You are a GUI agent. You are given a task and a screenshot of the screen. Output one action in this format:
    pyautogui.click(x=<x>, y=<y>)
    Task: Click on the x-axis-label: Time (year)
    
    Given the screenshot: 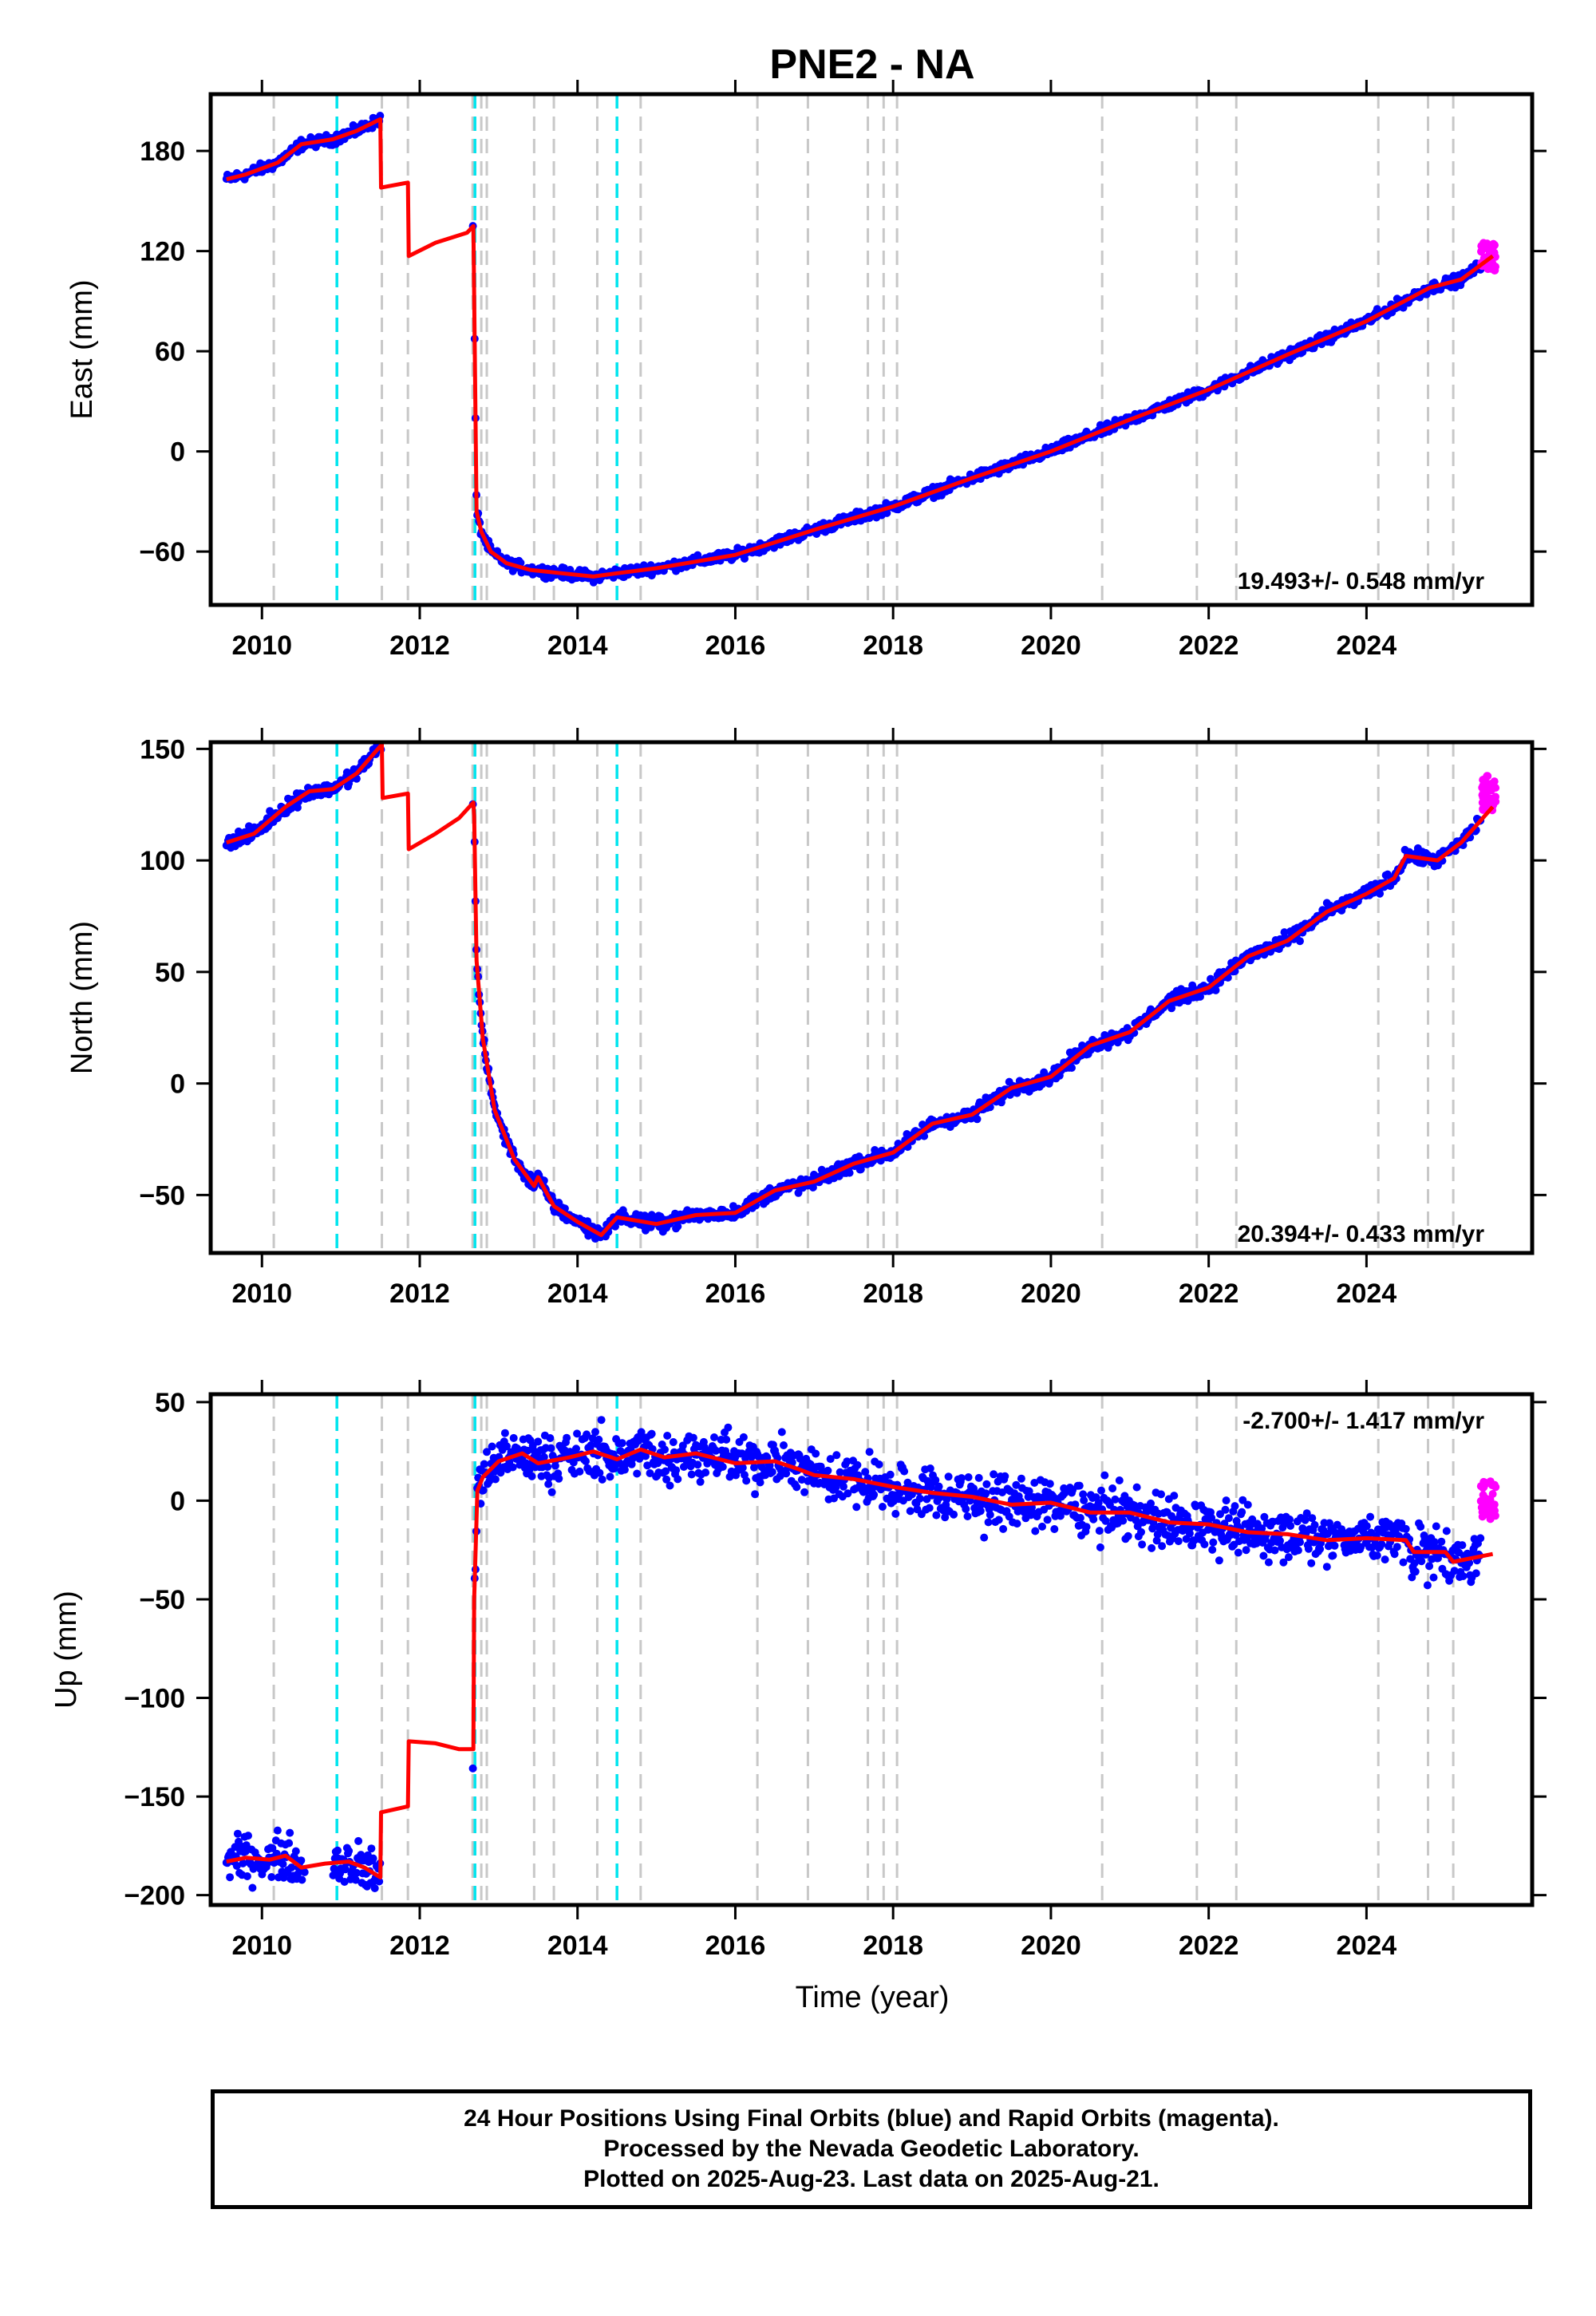 What is the action you would take?
    pyautogui.click(x=873, y=1997)
    